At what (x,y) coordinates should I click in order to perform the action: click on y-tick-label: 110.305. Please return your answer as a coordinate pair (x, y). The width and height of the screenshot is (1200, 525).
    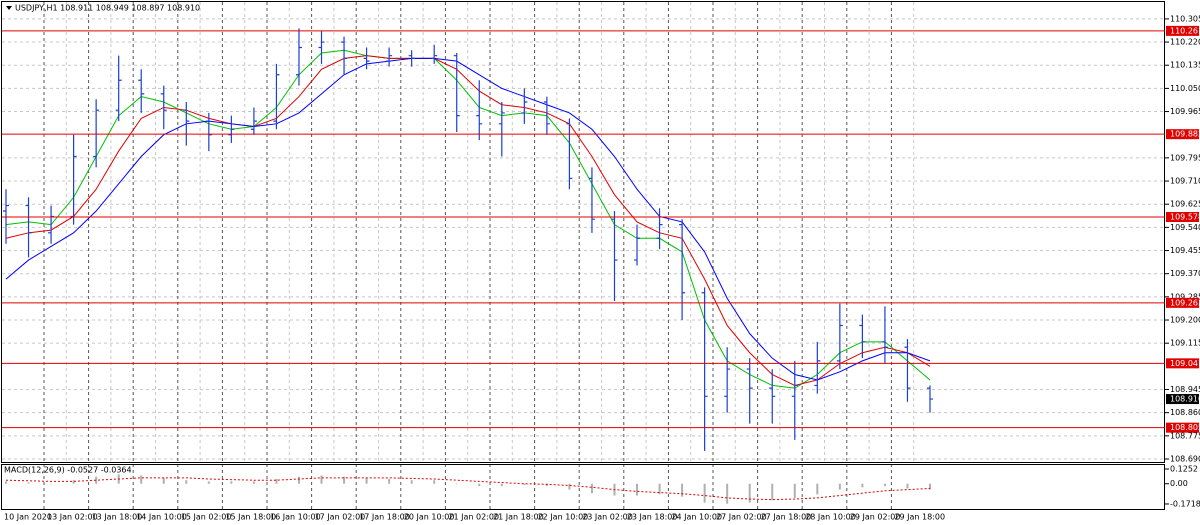
    Looking at the image, I should click on (1185, 18).